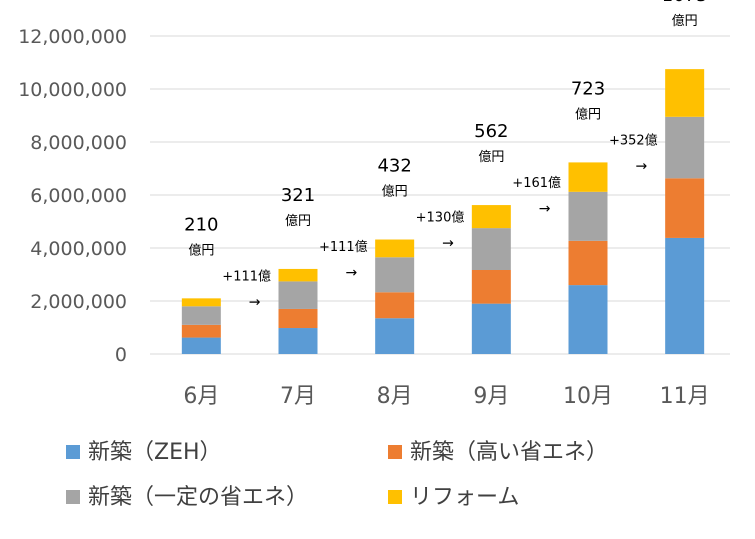 The image size is (755, 539). What do you see at coordinates (201, 396) in the screenshot?
I see `x-tick-label: 6月` at bounding box center [201, 396].